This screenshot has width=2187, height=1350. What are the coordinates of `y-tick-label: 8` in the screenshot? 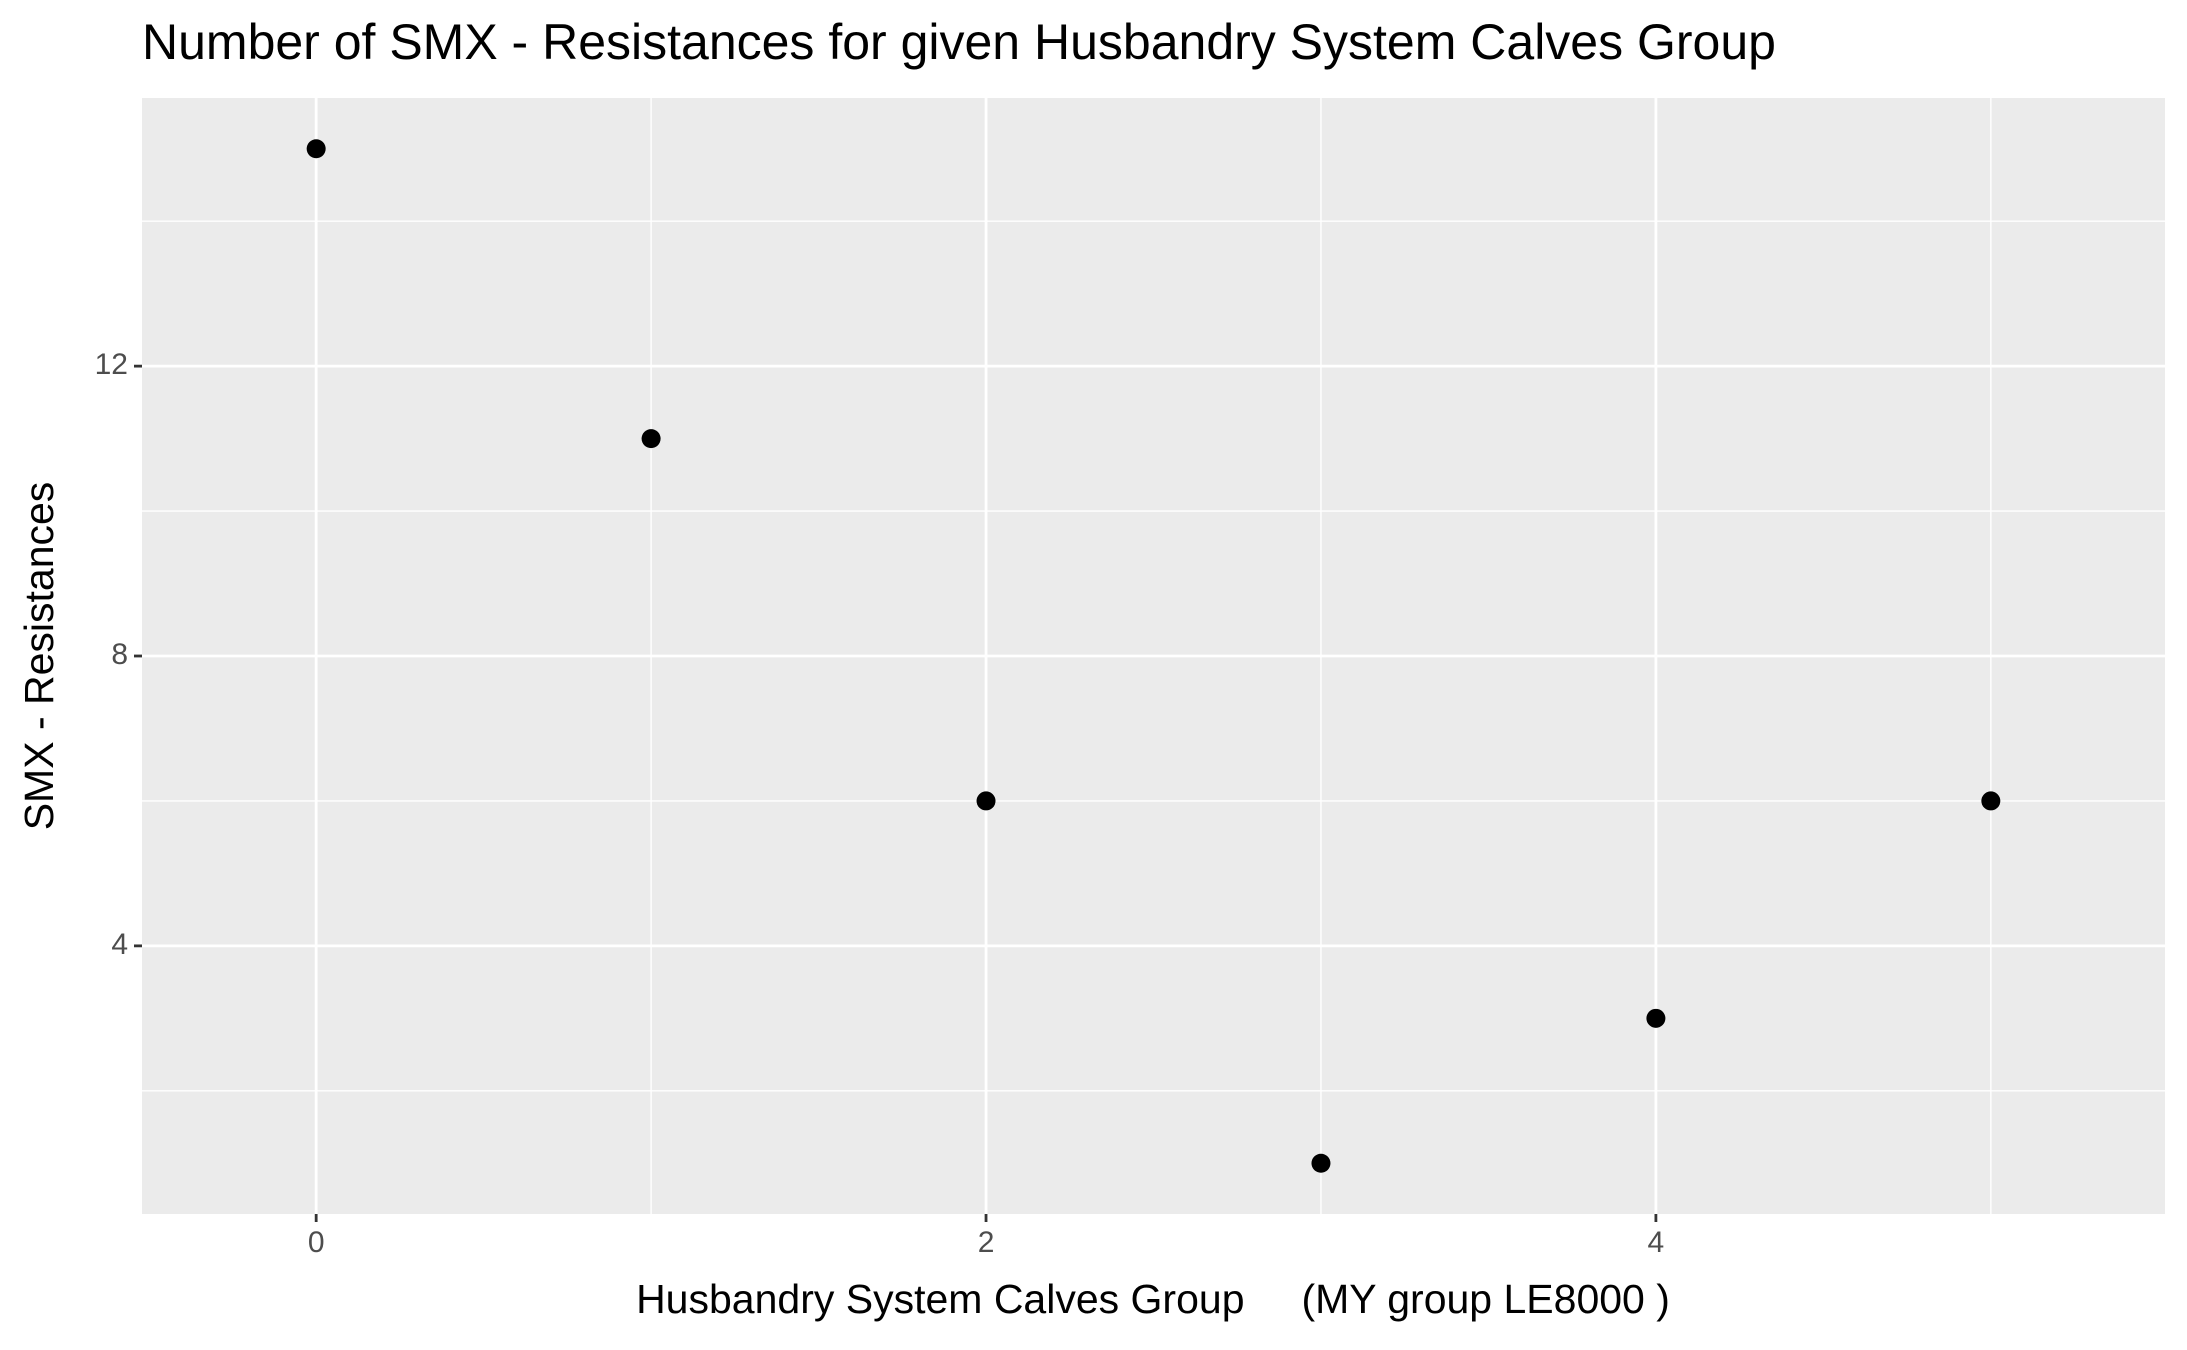 It's located at (119, 654).